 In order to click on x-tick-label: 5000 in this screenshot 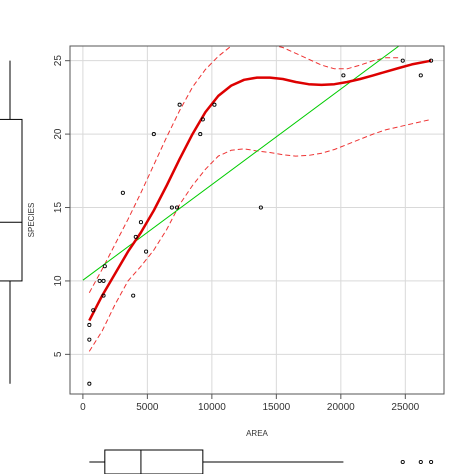, I will do `click(147, 407)`.